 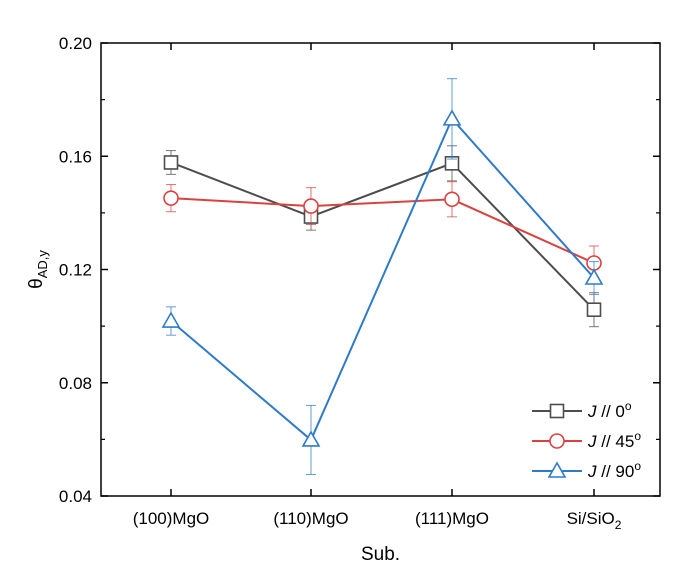 I want to click on legend-label-rest: // 0, so click(x=611, y=411).